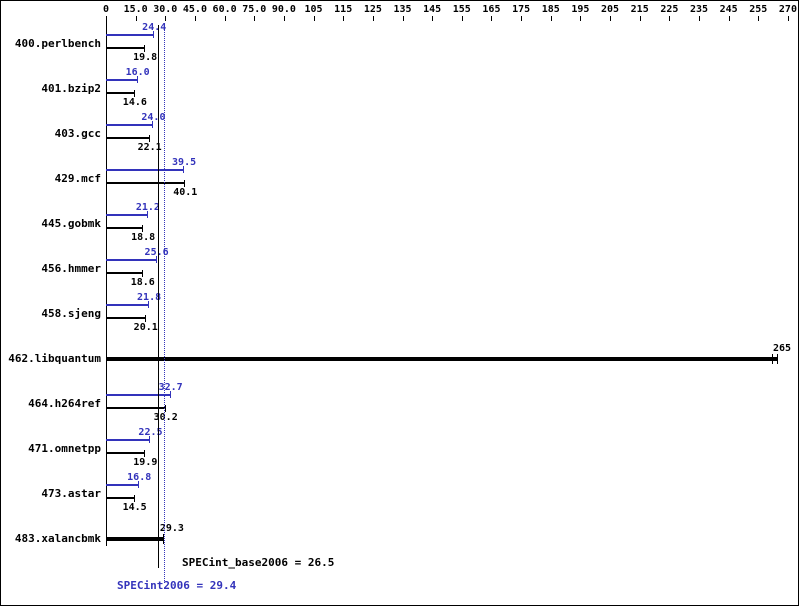  Describe the element at coordinates (224, 9) in the screenshot. I see `axis-tick-label: 60.0` at that location.